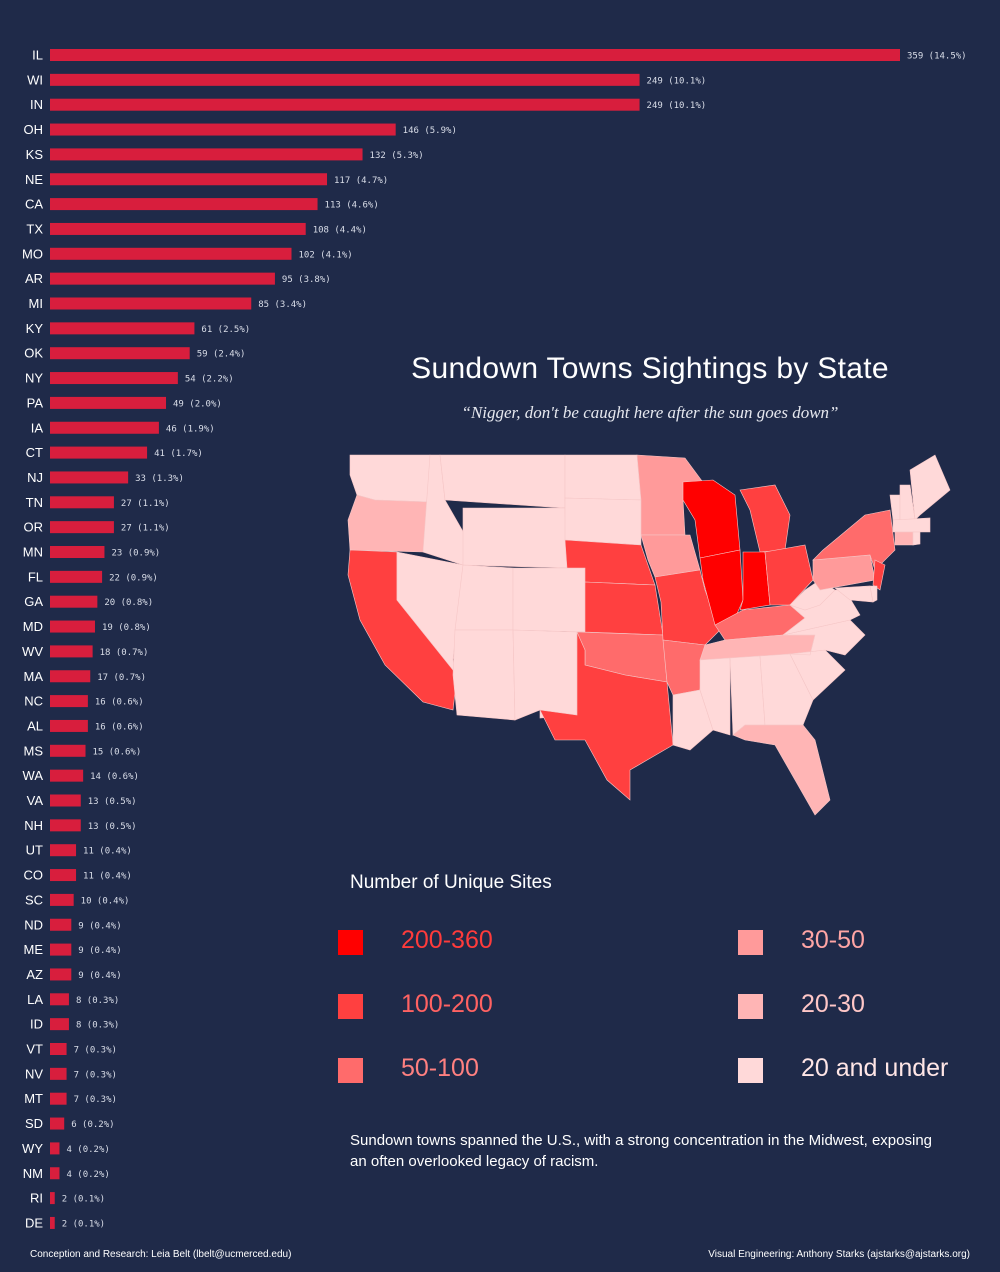 This screenshot has height=1272, width=1000. I want to click on state-label-mi: MI, so click(36, 303).